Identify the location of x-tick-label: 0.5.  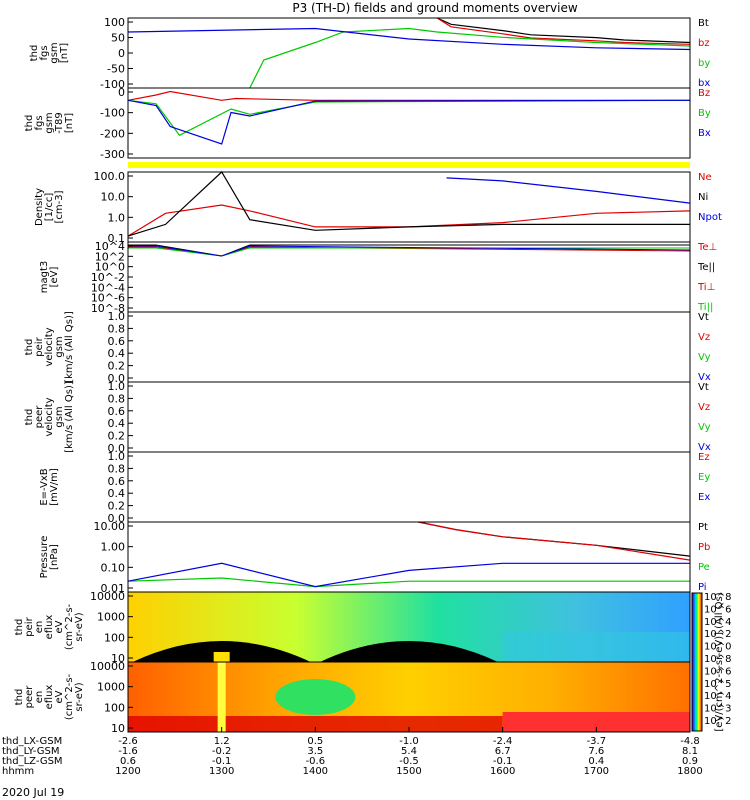
(315, 741).